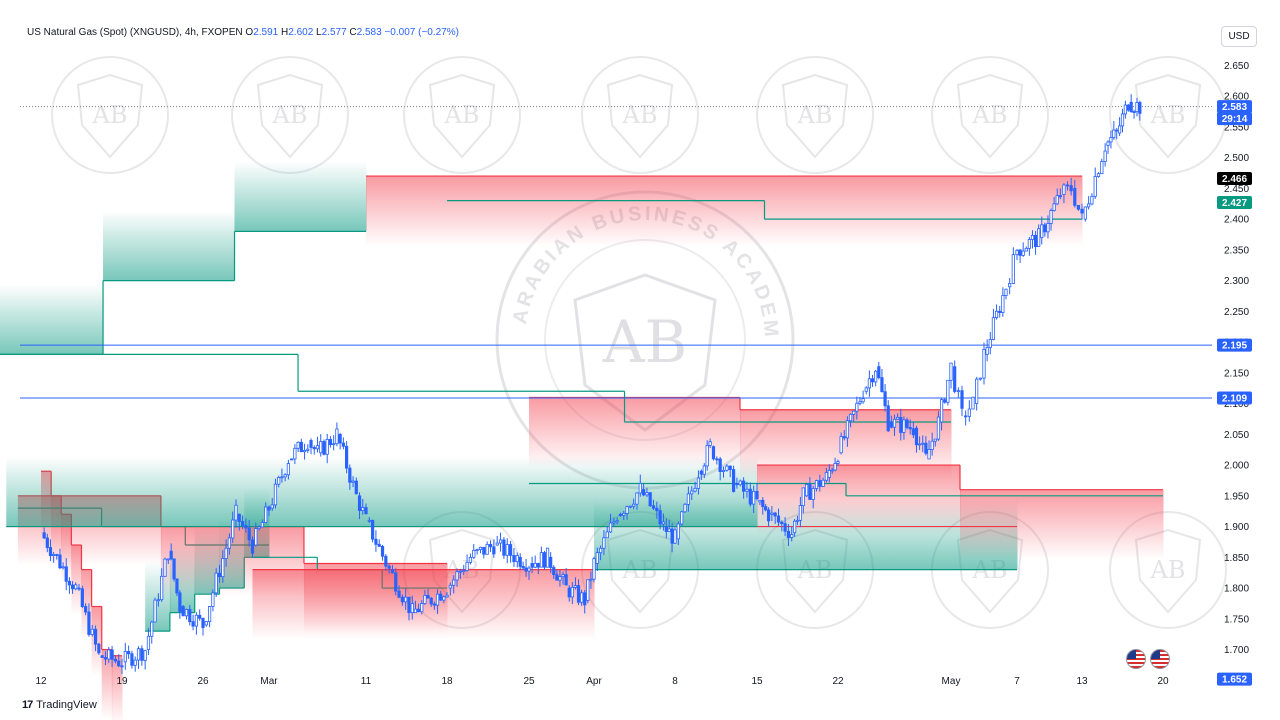 The height and width of the screenshot is (720, 1280). I want to click on open-label: O, so click(249, 32).